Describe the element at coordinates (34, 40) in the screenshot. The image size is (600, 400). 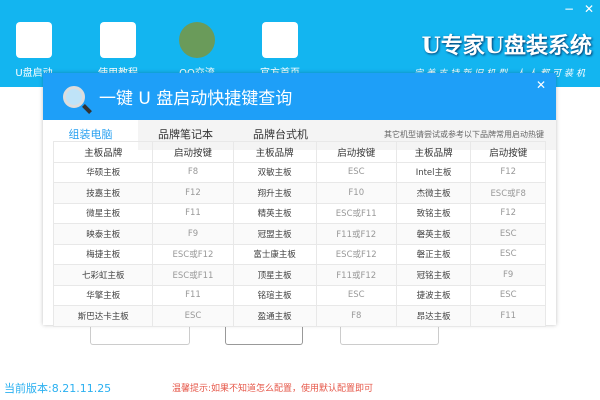
I see `usb-drive-icon` at that location.